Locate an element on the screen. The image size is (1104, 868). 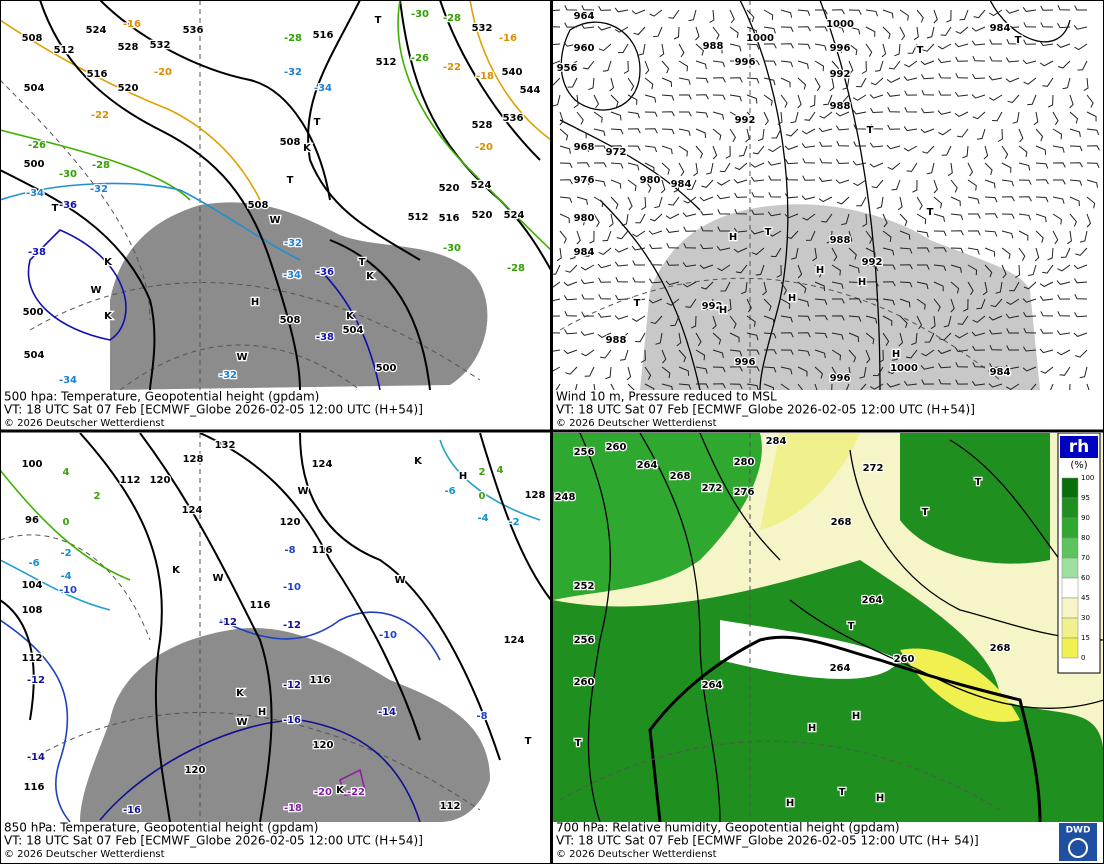
map-label: 272 is located at coordinates (712, 488).